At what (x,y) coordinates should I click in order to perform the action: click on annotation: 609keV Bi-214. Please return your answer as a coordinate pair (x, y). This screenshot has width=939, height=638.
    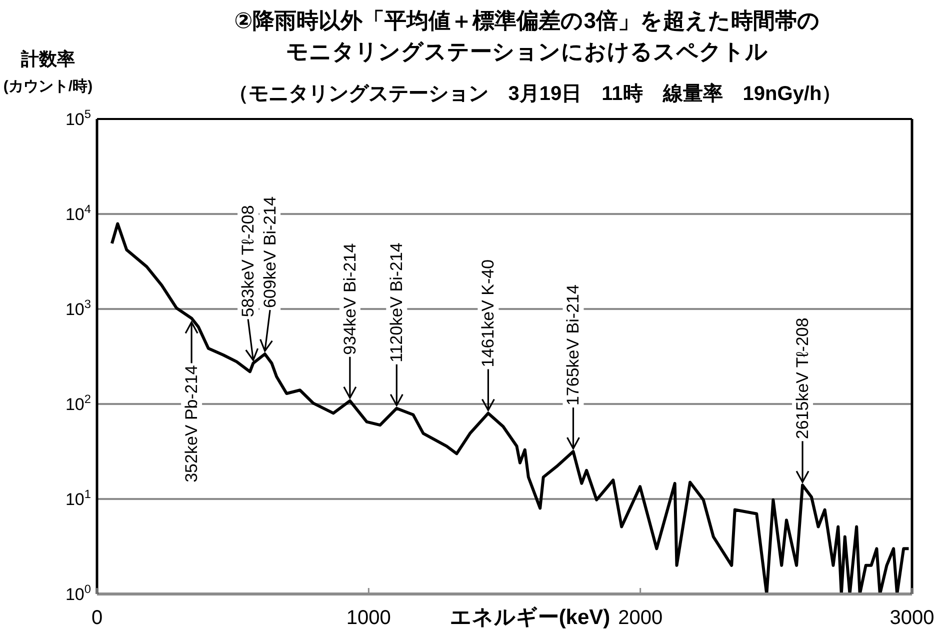
    Looking at the image, I should click on (270, 252).